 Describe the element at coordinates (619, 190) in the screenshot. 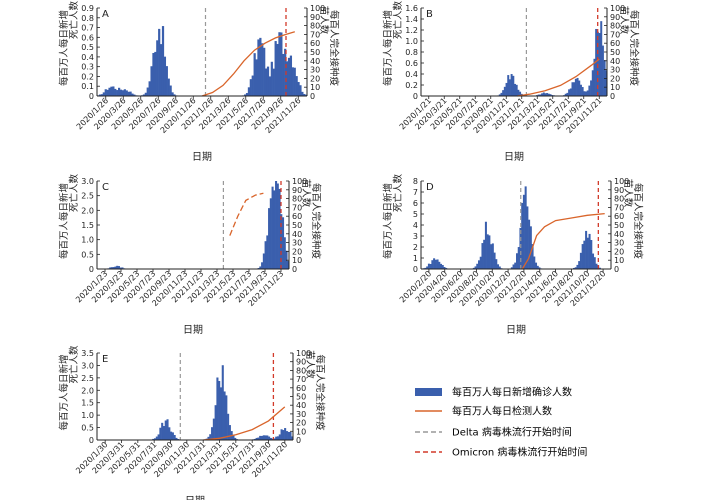

I see `y2-tick-label: 90` at that location.